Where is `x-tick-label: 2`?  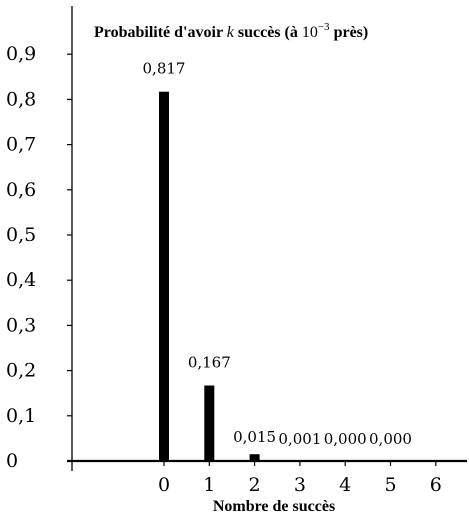
x-tick-label: 2 is located at coordinates (255, 485).